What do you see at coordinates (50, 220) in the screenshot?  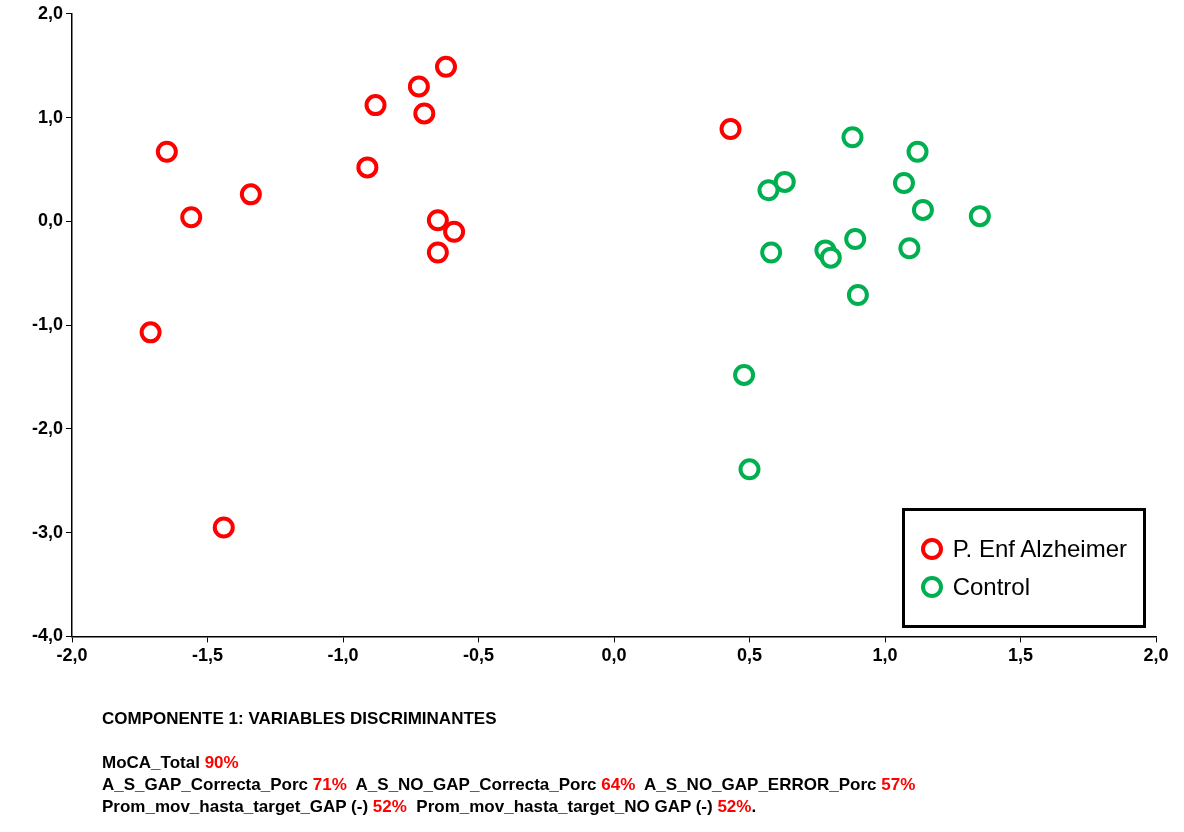 I see `y-tick-label: 0,0` at bounding box center [50, 220].